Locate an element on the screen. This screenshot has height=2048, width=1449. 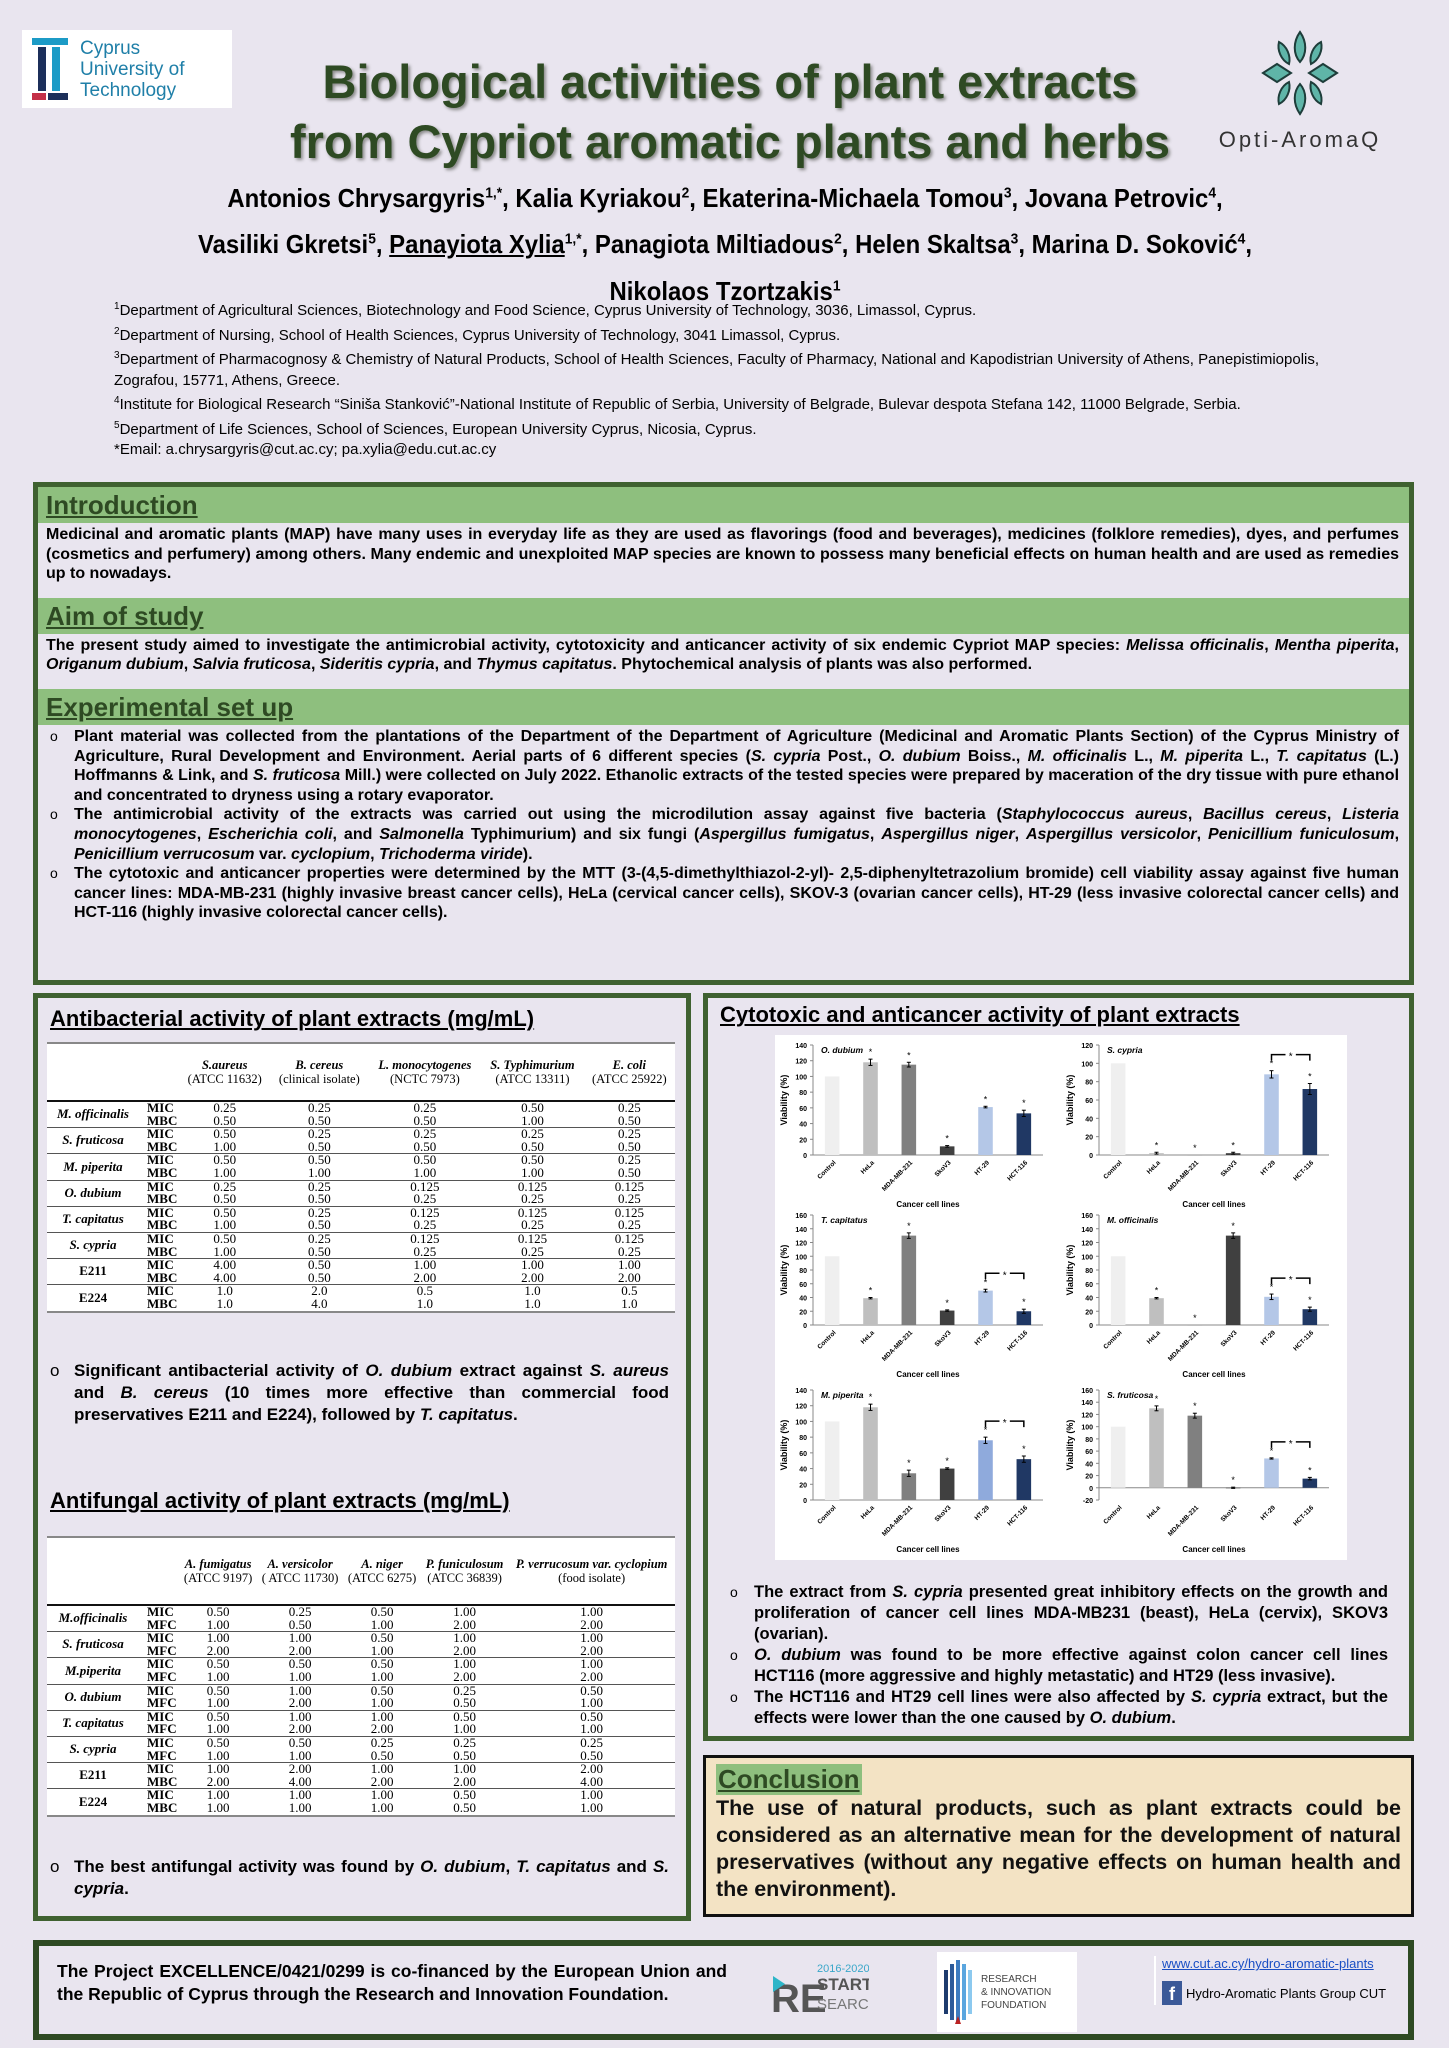
measure-cell: MFC is located at coordinates (162, 1729).